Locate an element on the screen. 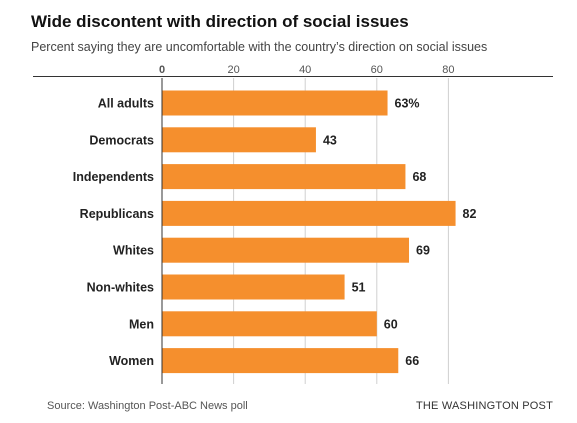 This screenshot has width=577, height=423. x-tick-labels: 0 20 40 60 80 is located at coordinates (307, 70).